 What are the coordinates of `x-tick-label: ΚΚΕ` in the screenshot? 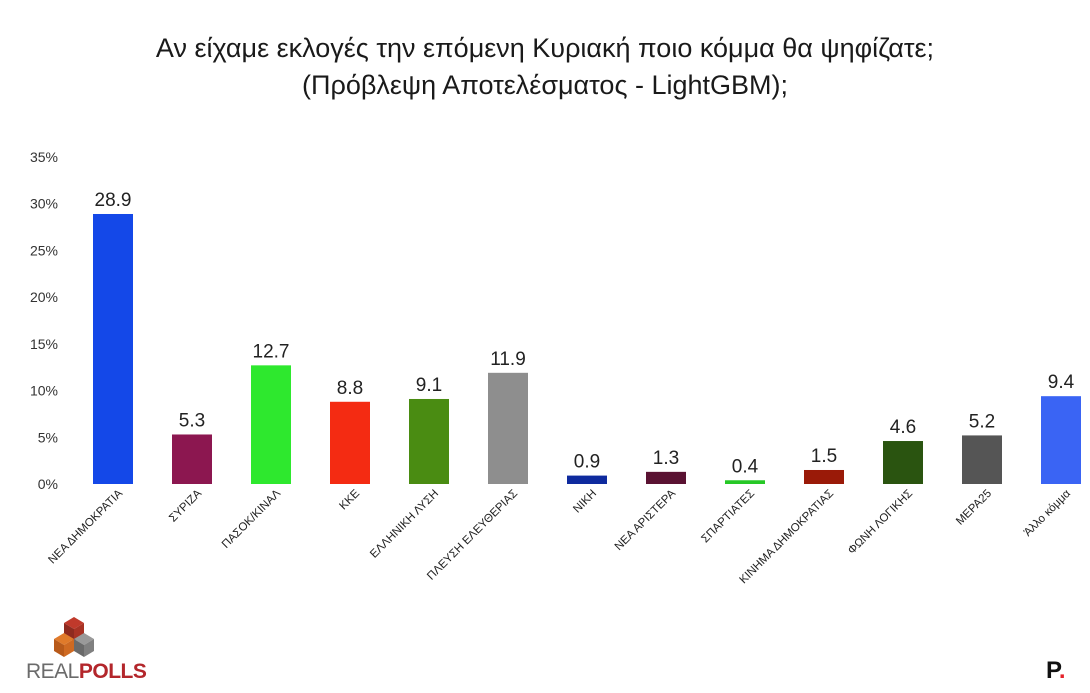 It's located at (349, 499).